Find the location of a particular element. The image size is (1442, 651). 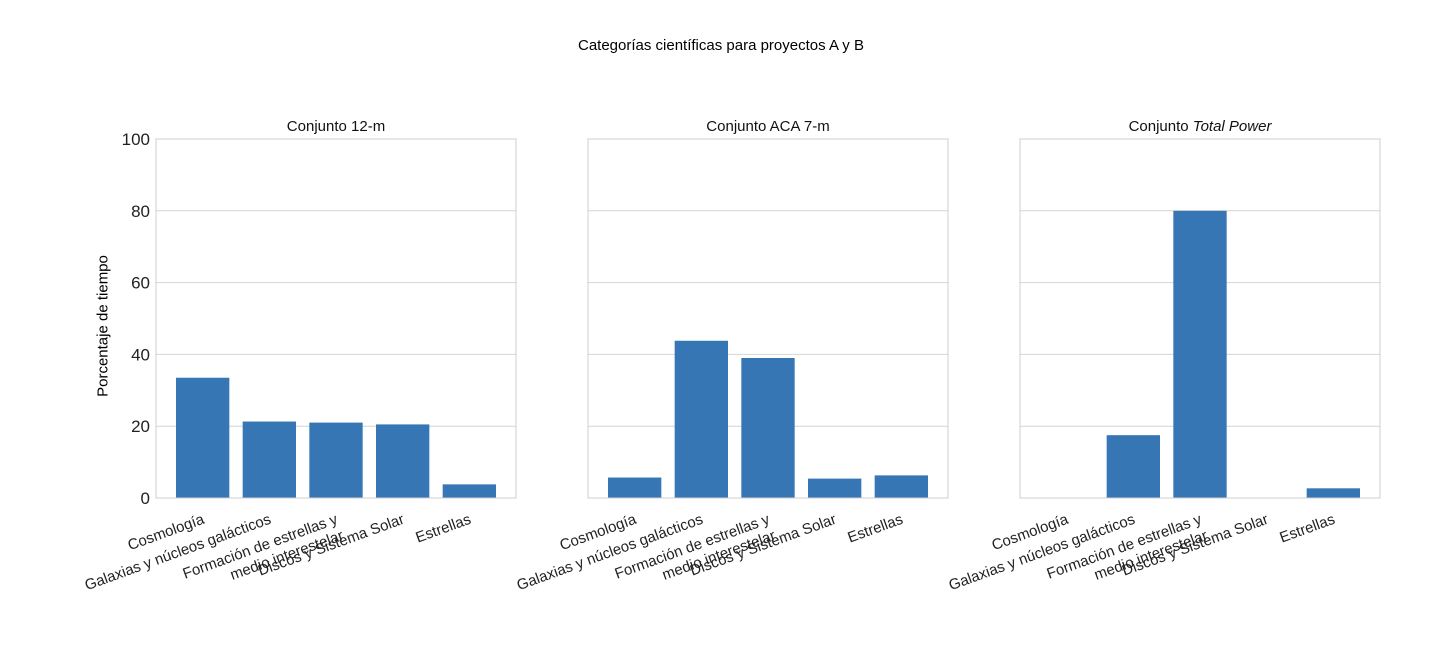

panel-title: Conjunto ACA 7-m is located at coordinates (767, 126).